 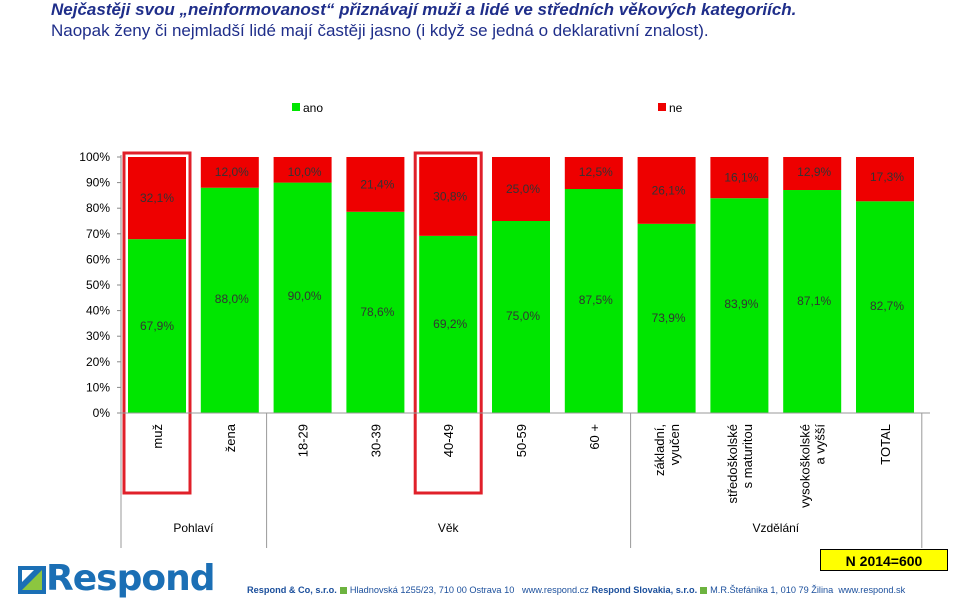 I want to click on address-cz: Hladnovská 1255/23, 710 00 Ostrava 10, so click(x=432, y=590).